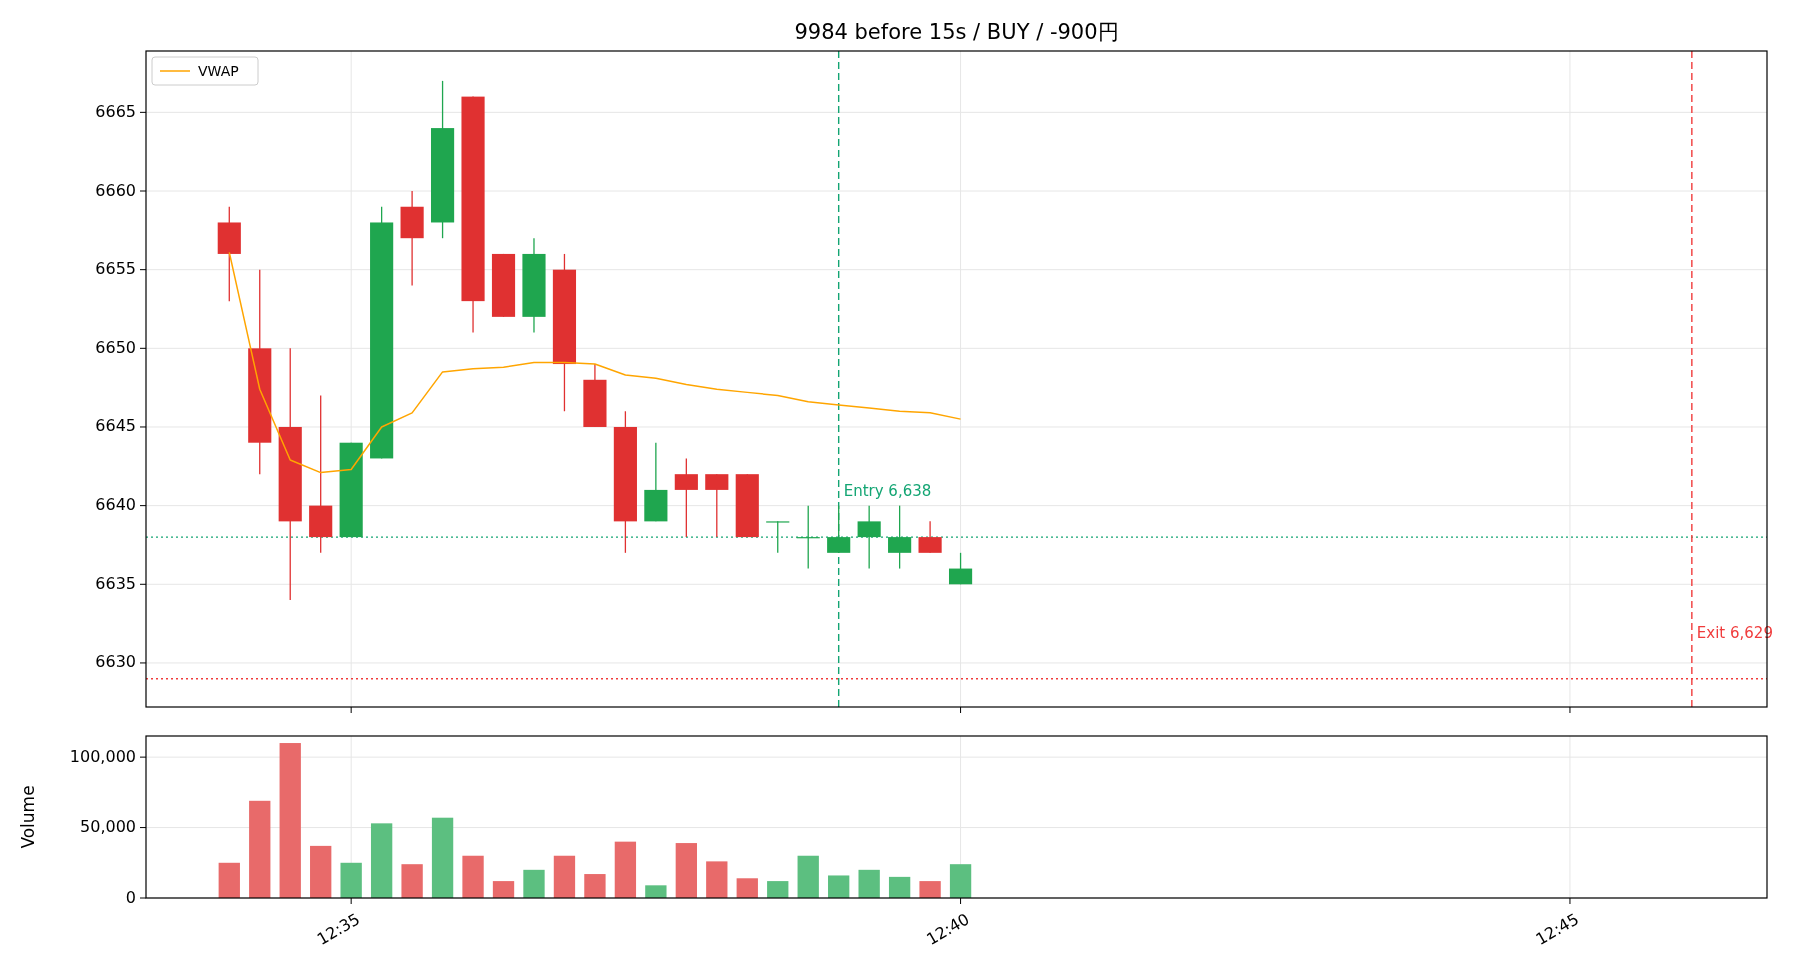 This screenshot has width=1820, height=980. What do you see at coordinates (218, 71) in the screenshot?
I see `legend-label: VWAP` at bounding box center [218, 71].